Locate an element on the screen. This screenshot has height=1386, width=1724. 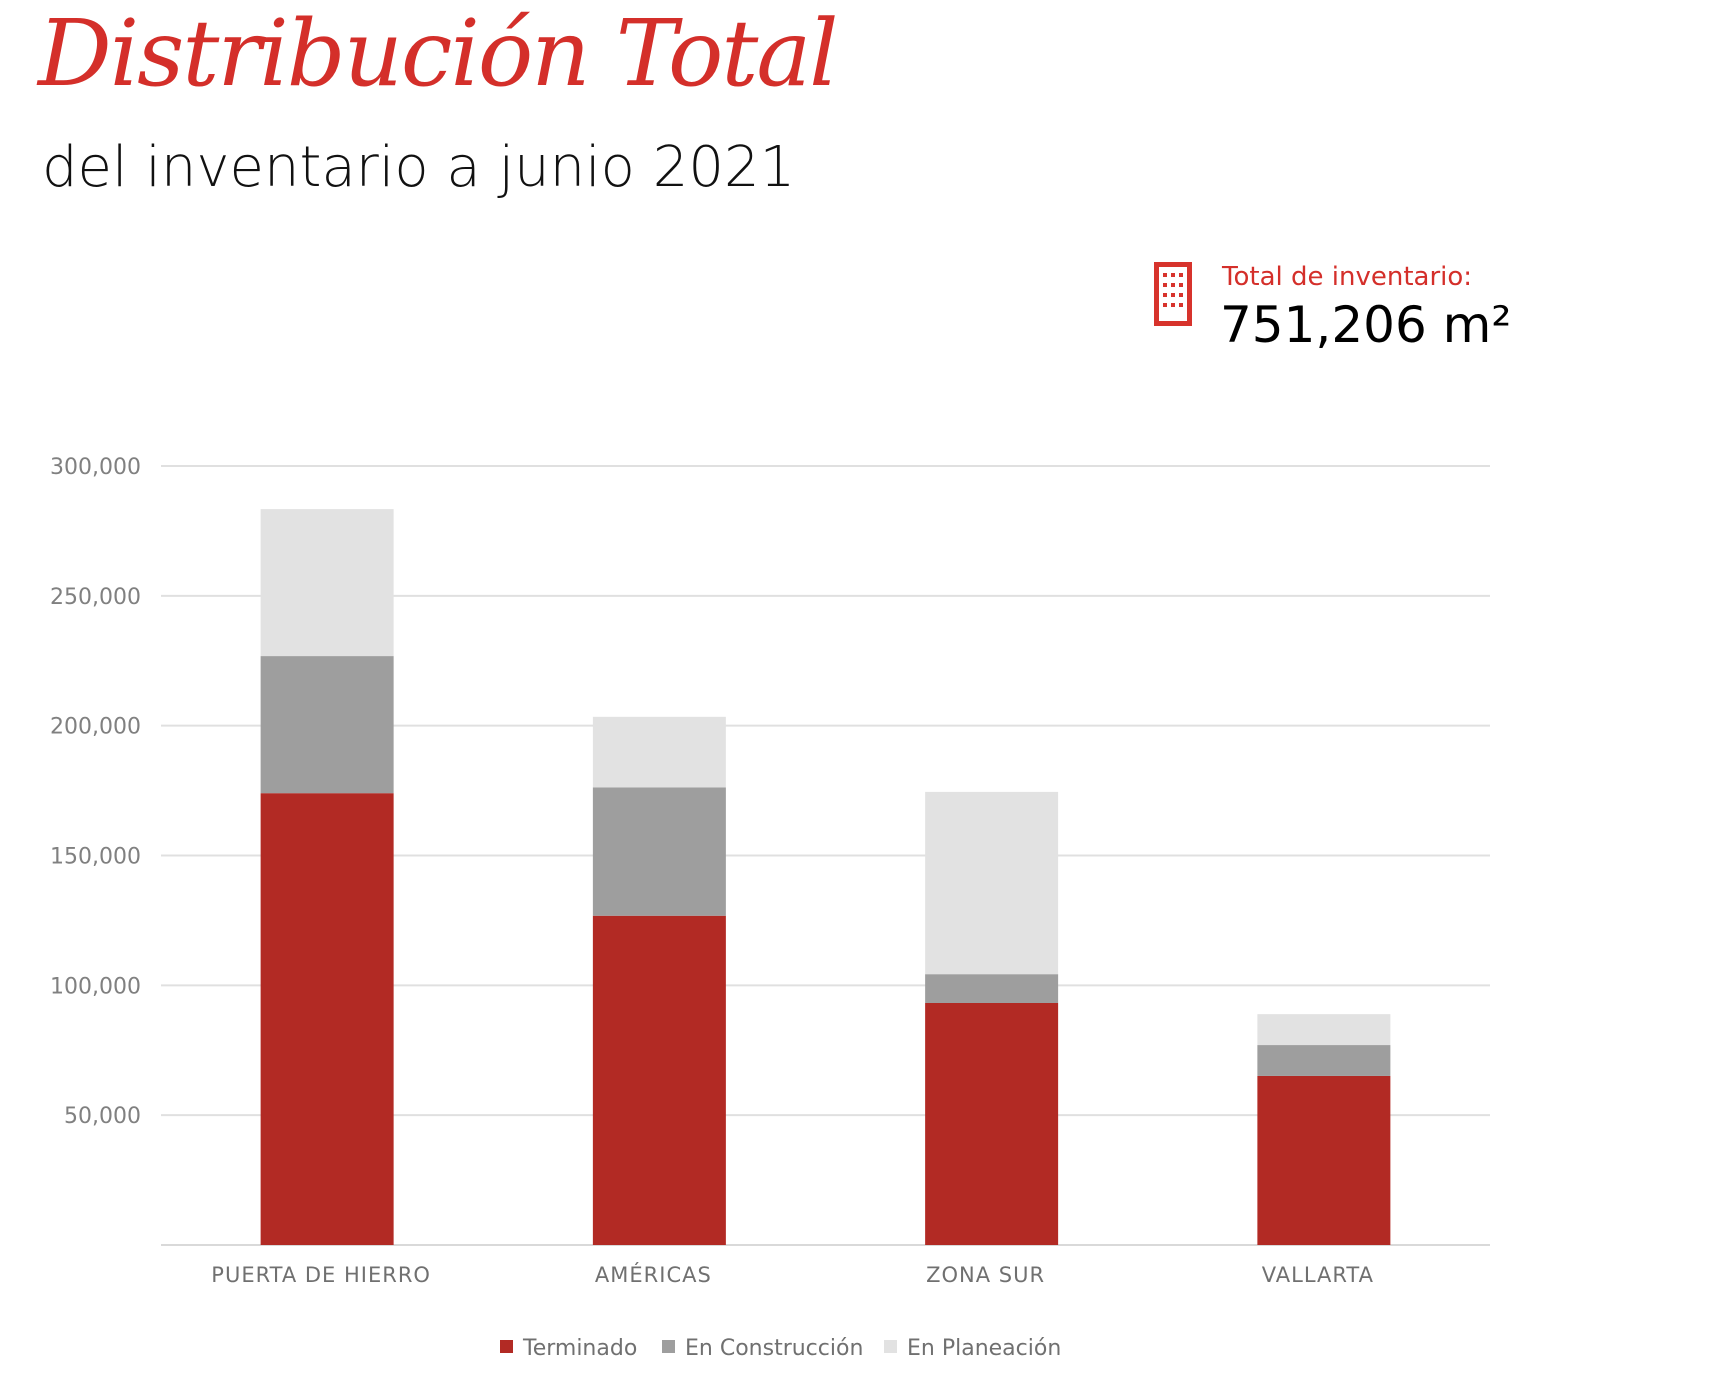
x-tick-label: PUERTA DE HIERRO is located at coordinates (321, 1275).